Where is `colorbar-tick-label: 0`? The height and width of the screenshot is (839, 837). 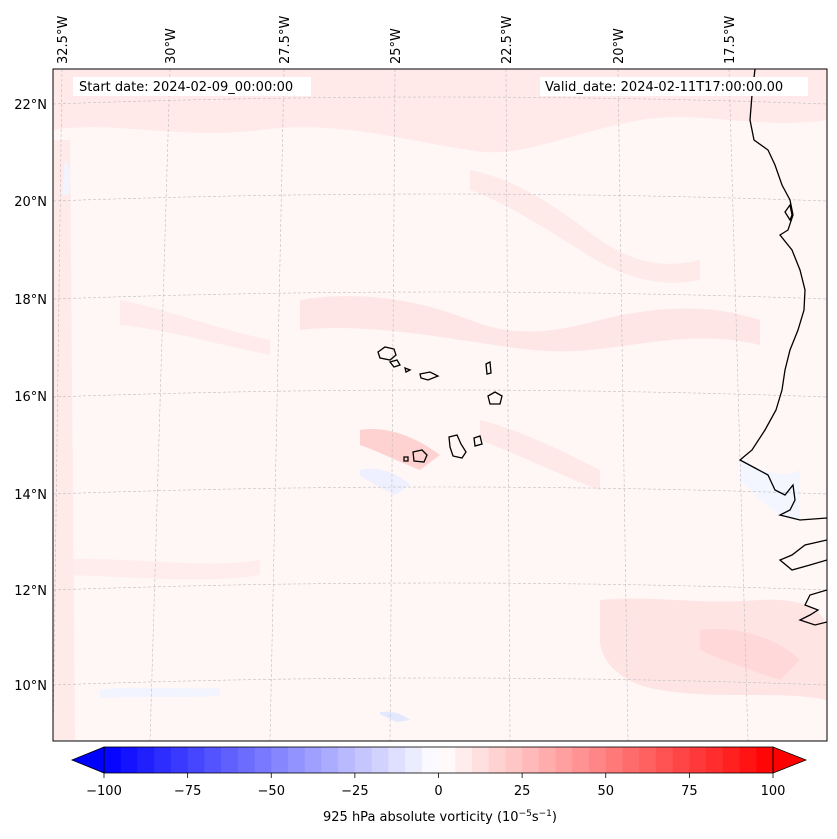 colorbar-tick-label: 0 is located at coordinates (438, 791).